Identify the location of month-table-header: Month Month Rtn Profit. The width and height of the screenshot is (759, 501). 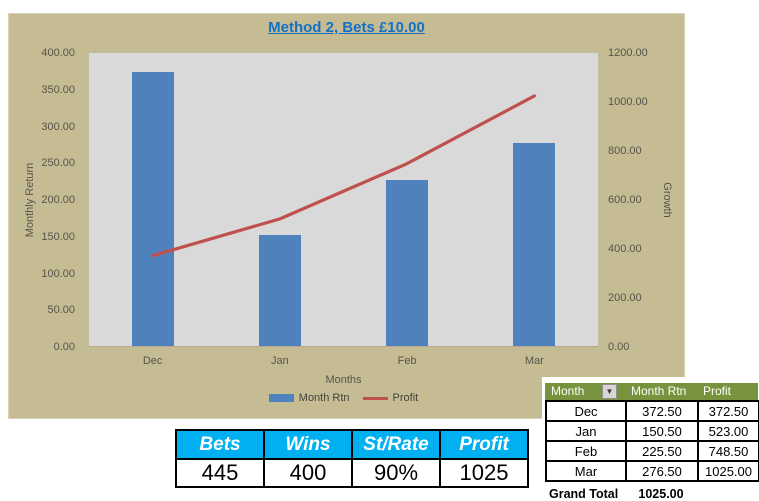
(651, 391).